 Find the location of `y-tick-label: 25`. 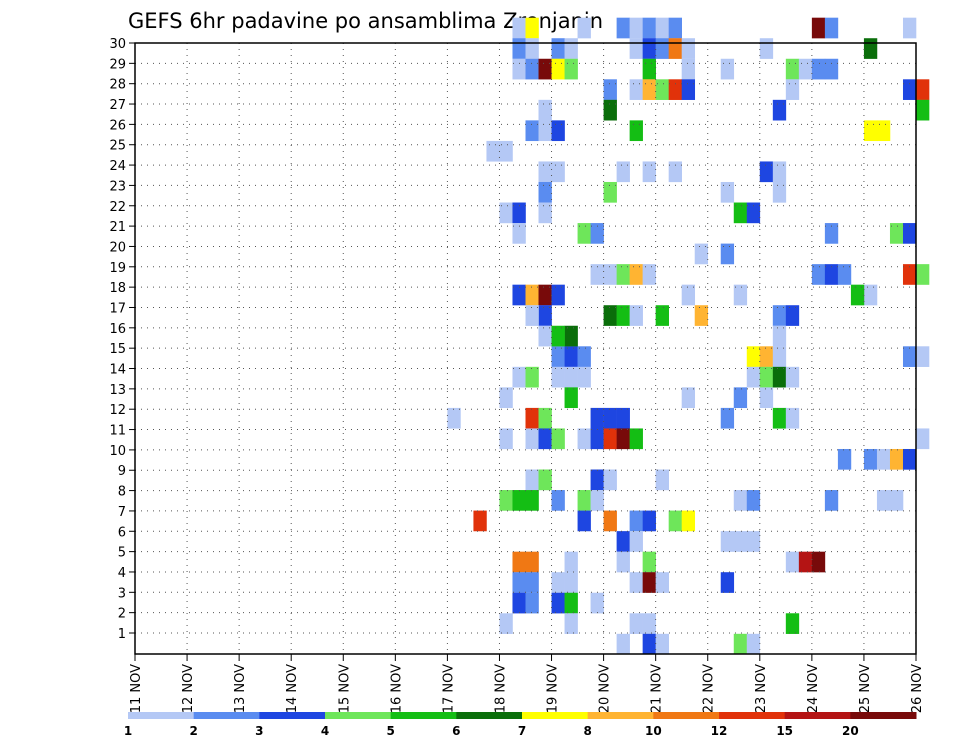

y-tick-label: 25 is located at coordinates (117, 146).